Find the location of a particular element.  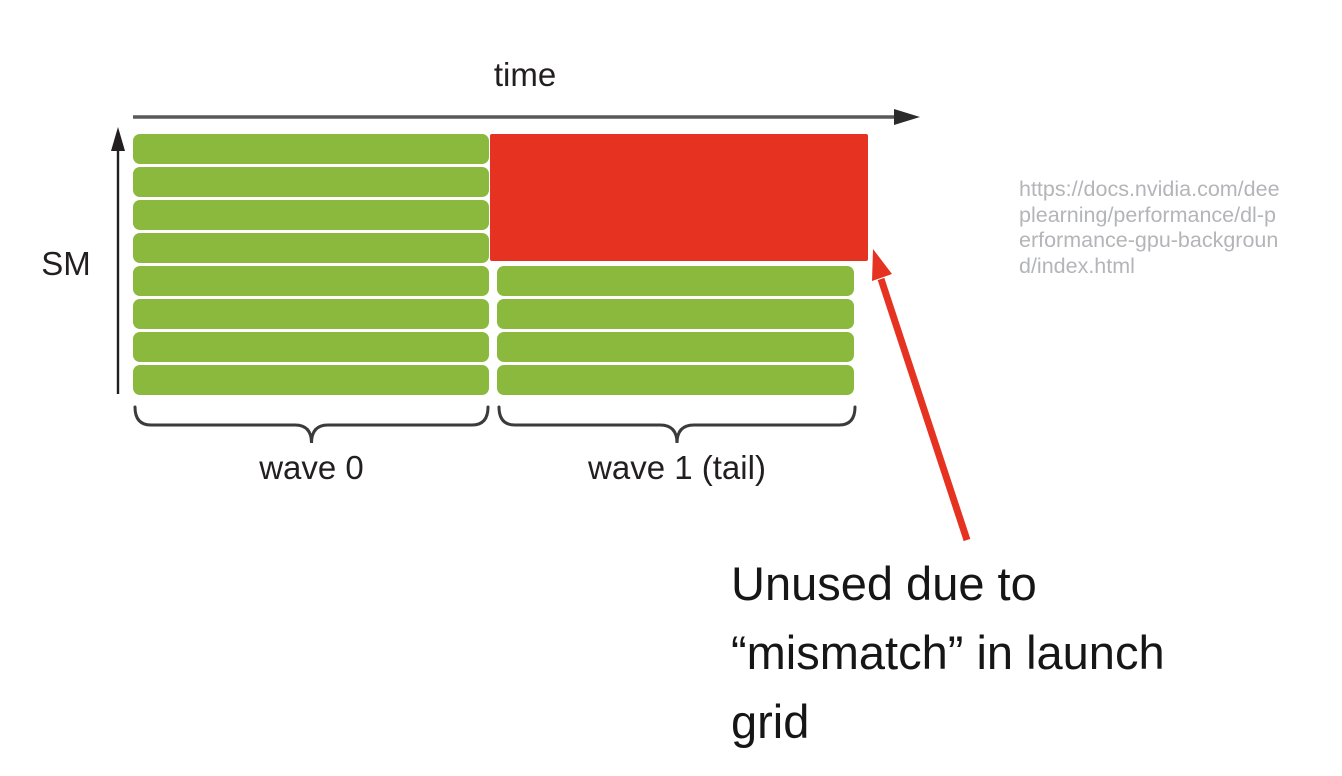

wave0-label: wave 0 is located at coordinates (311, 467).